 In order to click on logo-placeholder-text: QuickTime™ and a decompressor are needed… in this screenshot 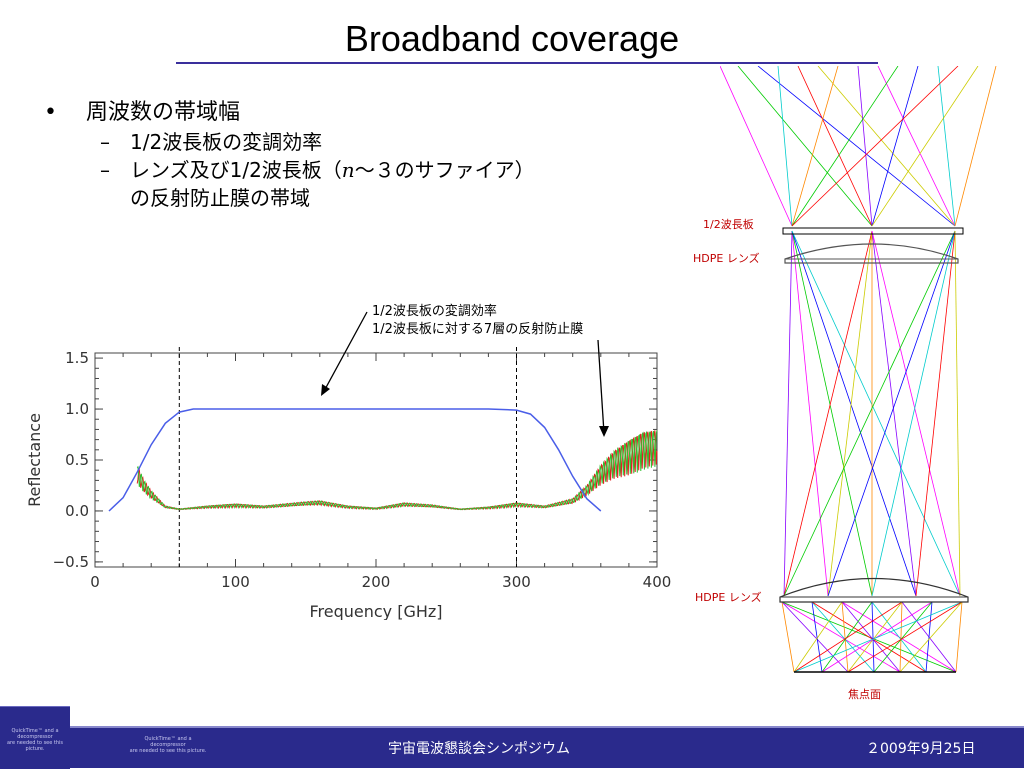, I will do `click(35, 740)`.